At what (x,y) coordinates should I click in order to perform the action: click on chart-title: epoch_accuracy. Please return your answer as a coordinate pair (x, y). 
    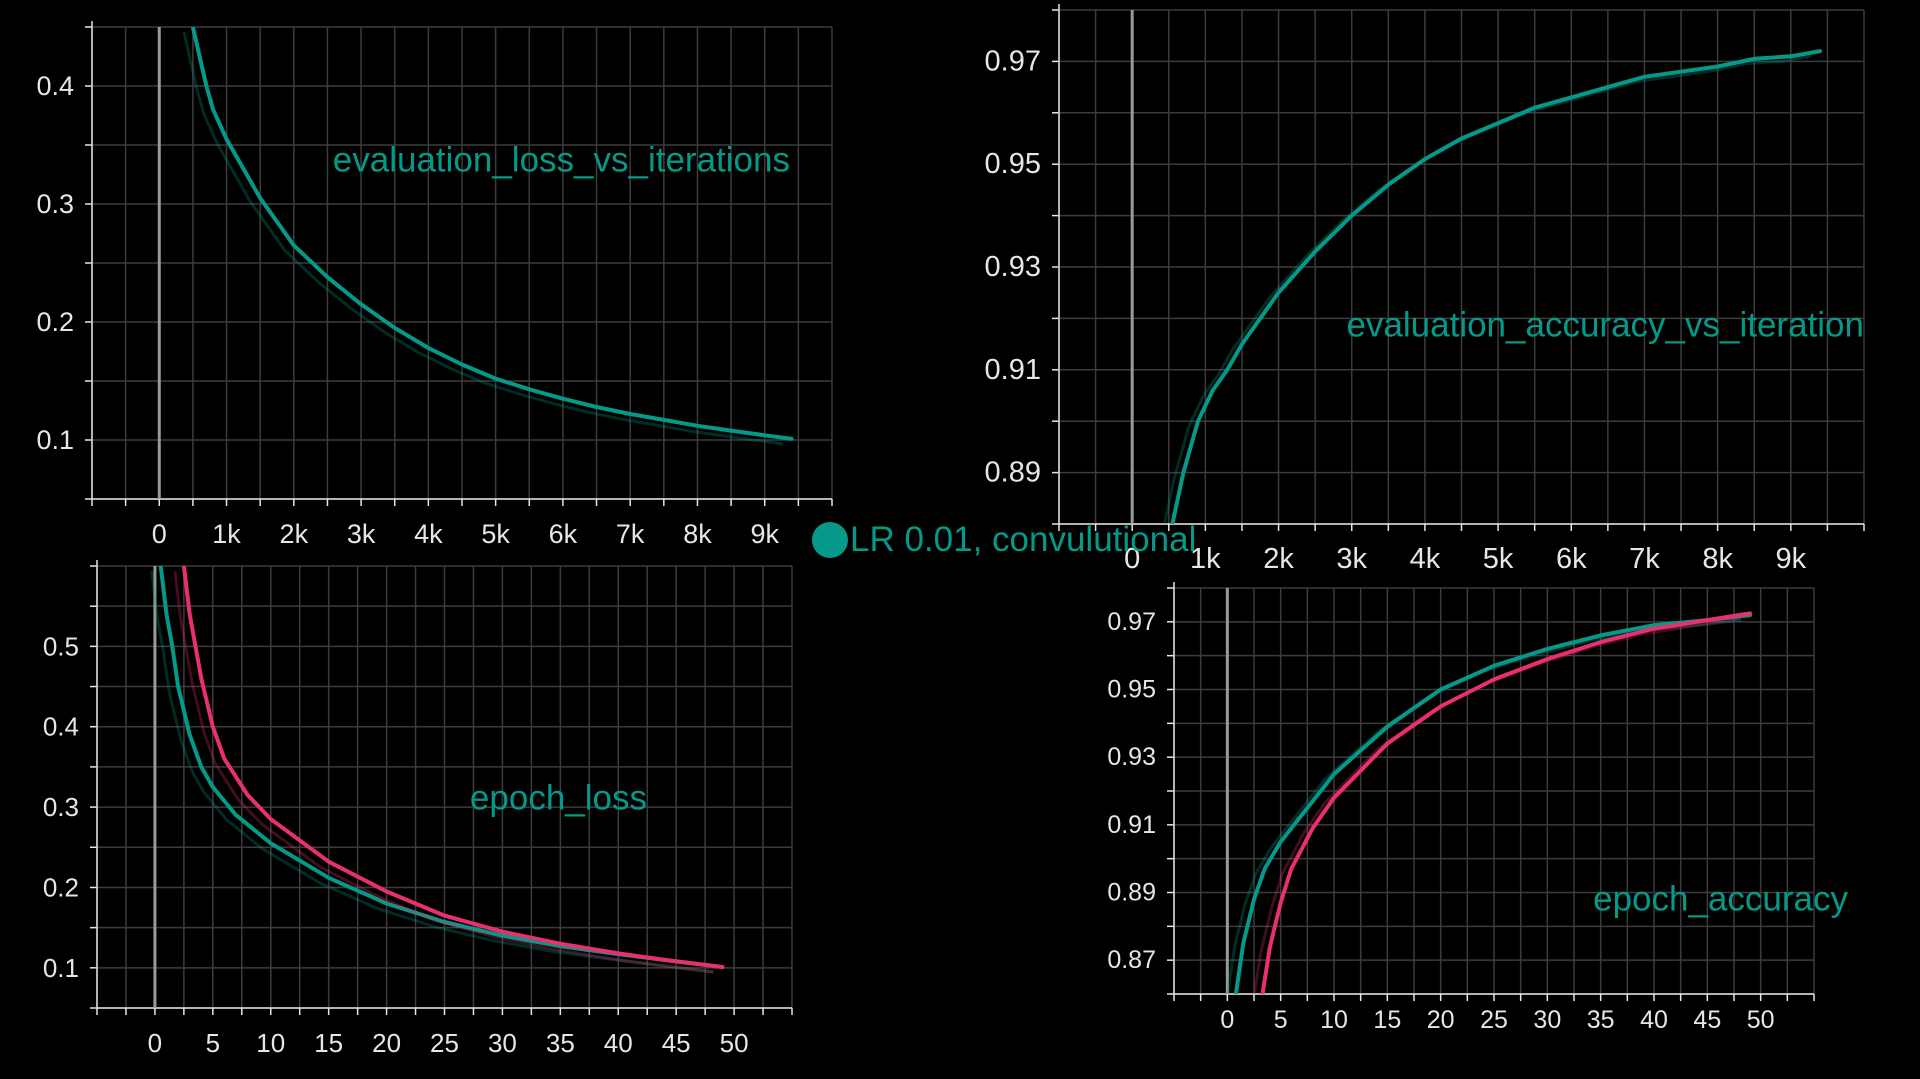
    Looking at the image, I should click on (1720, 899).